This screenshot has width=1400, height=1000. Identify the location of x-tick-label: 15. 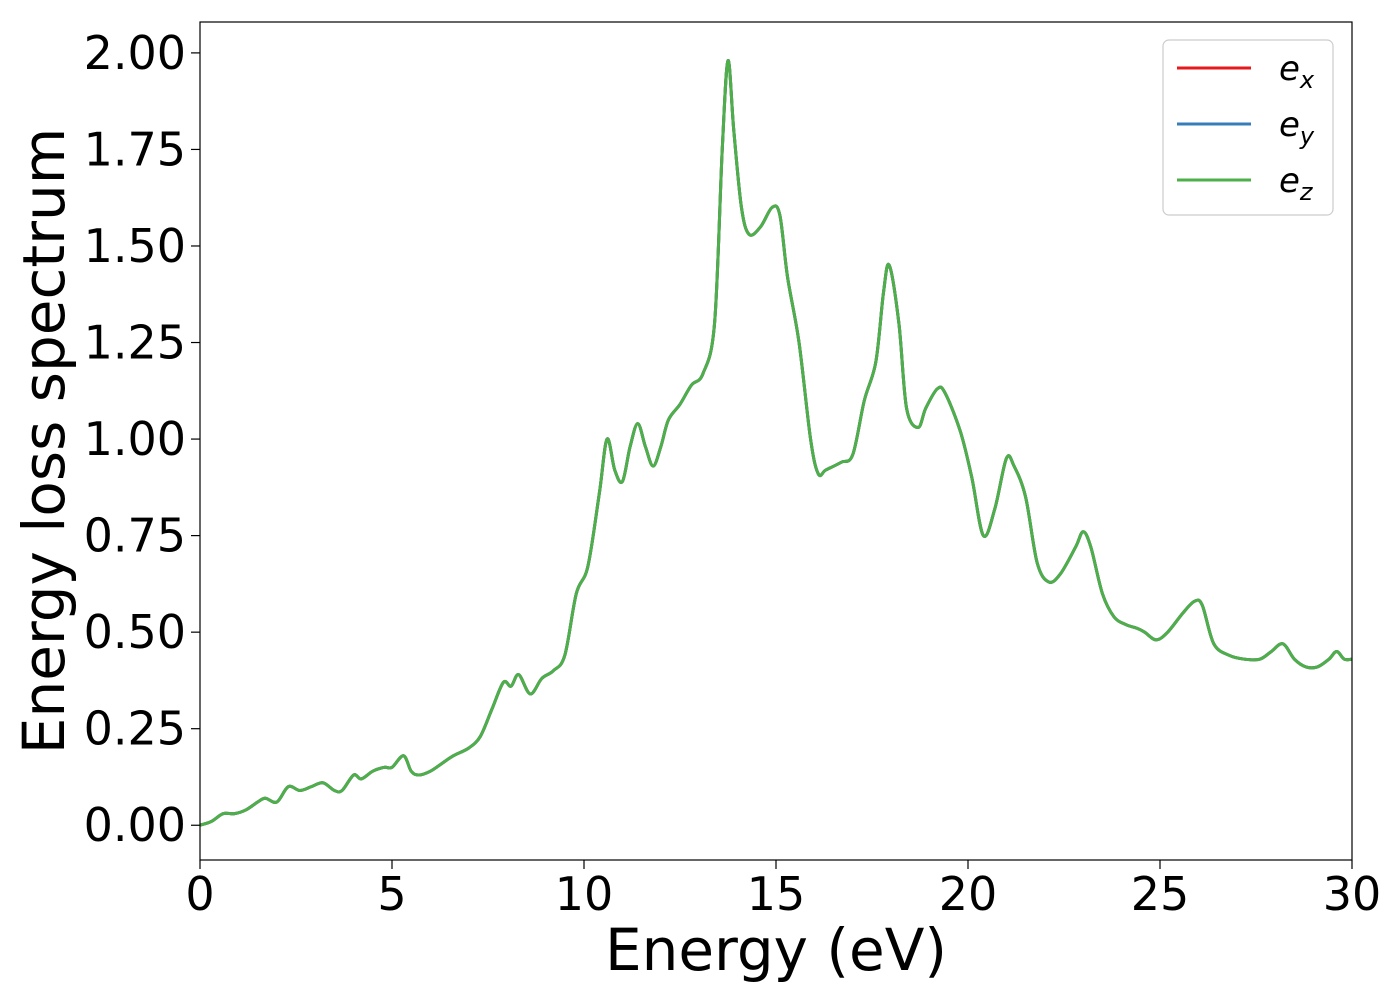
(776, 894).